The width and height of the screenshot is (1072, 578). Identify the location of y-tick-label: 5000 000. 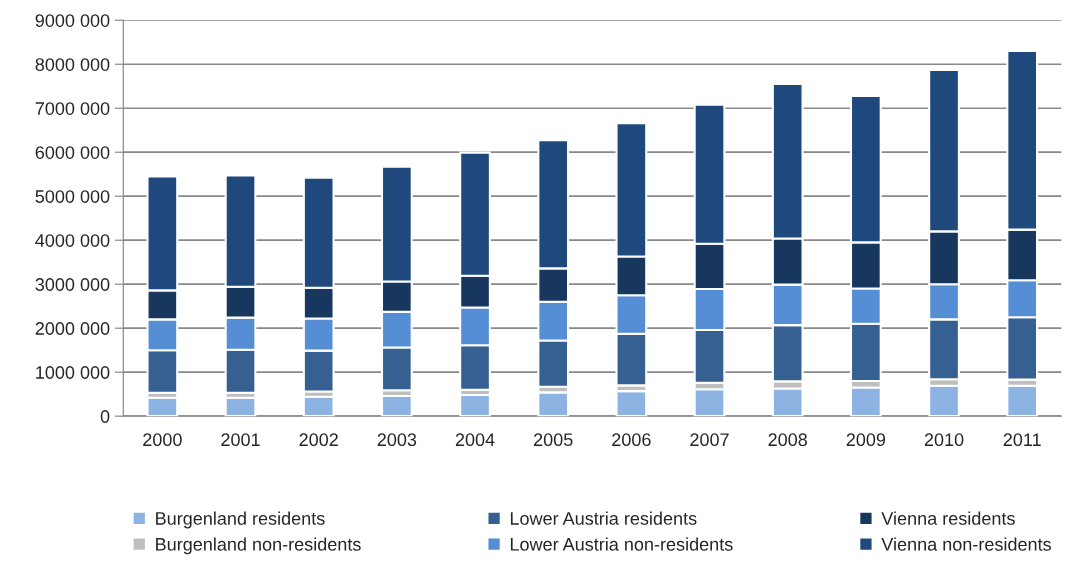
(72, 196).